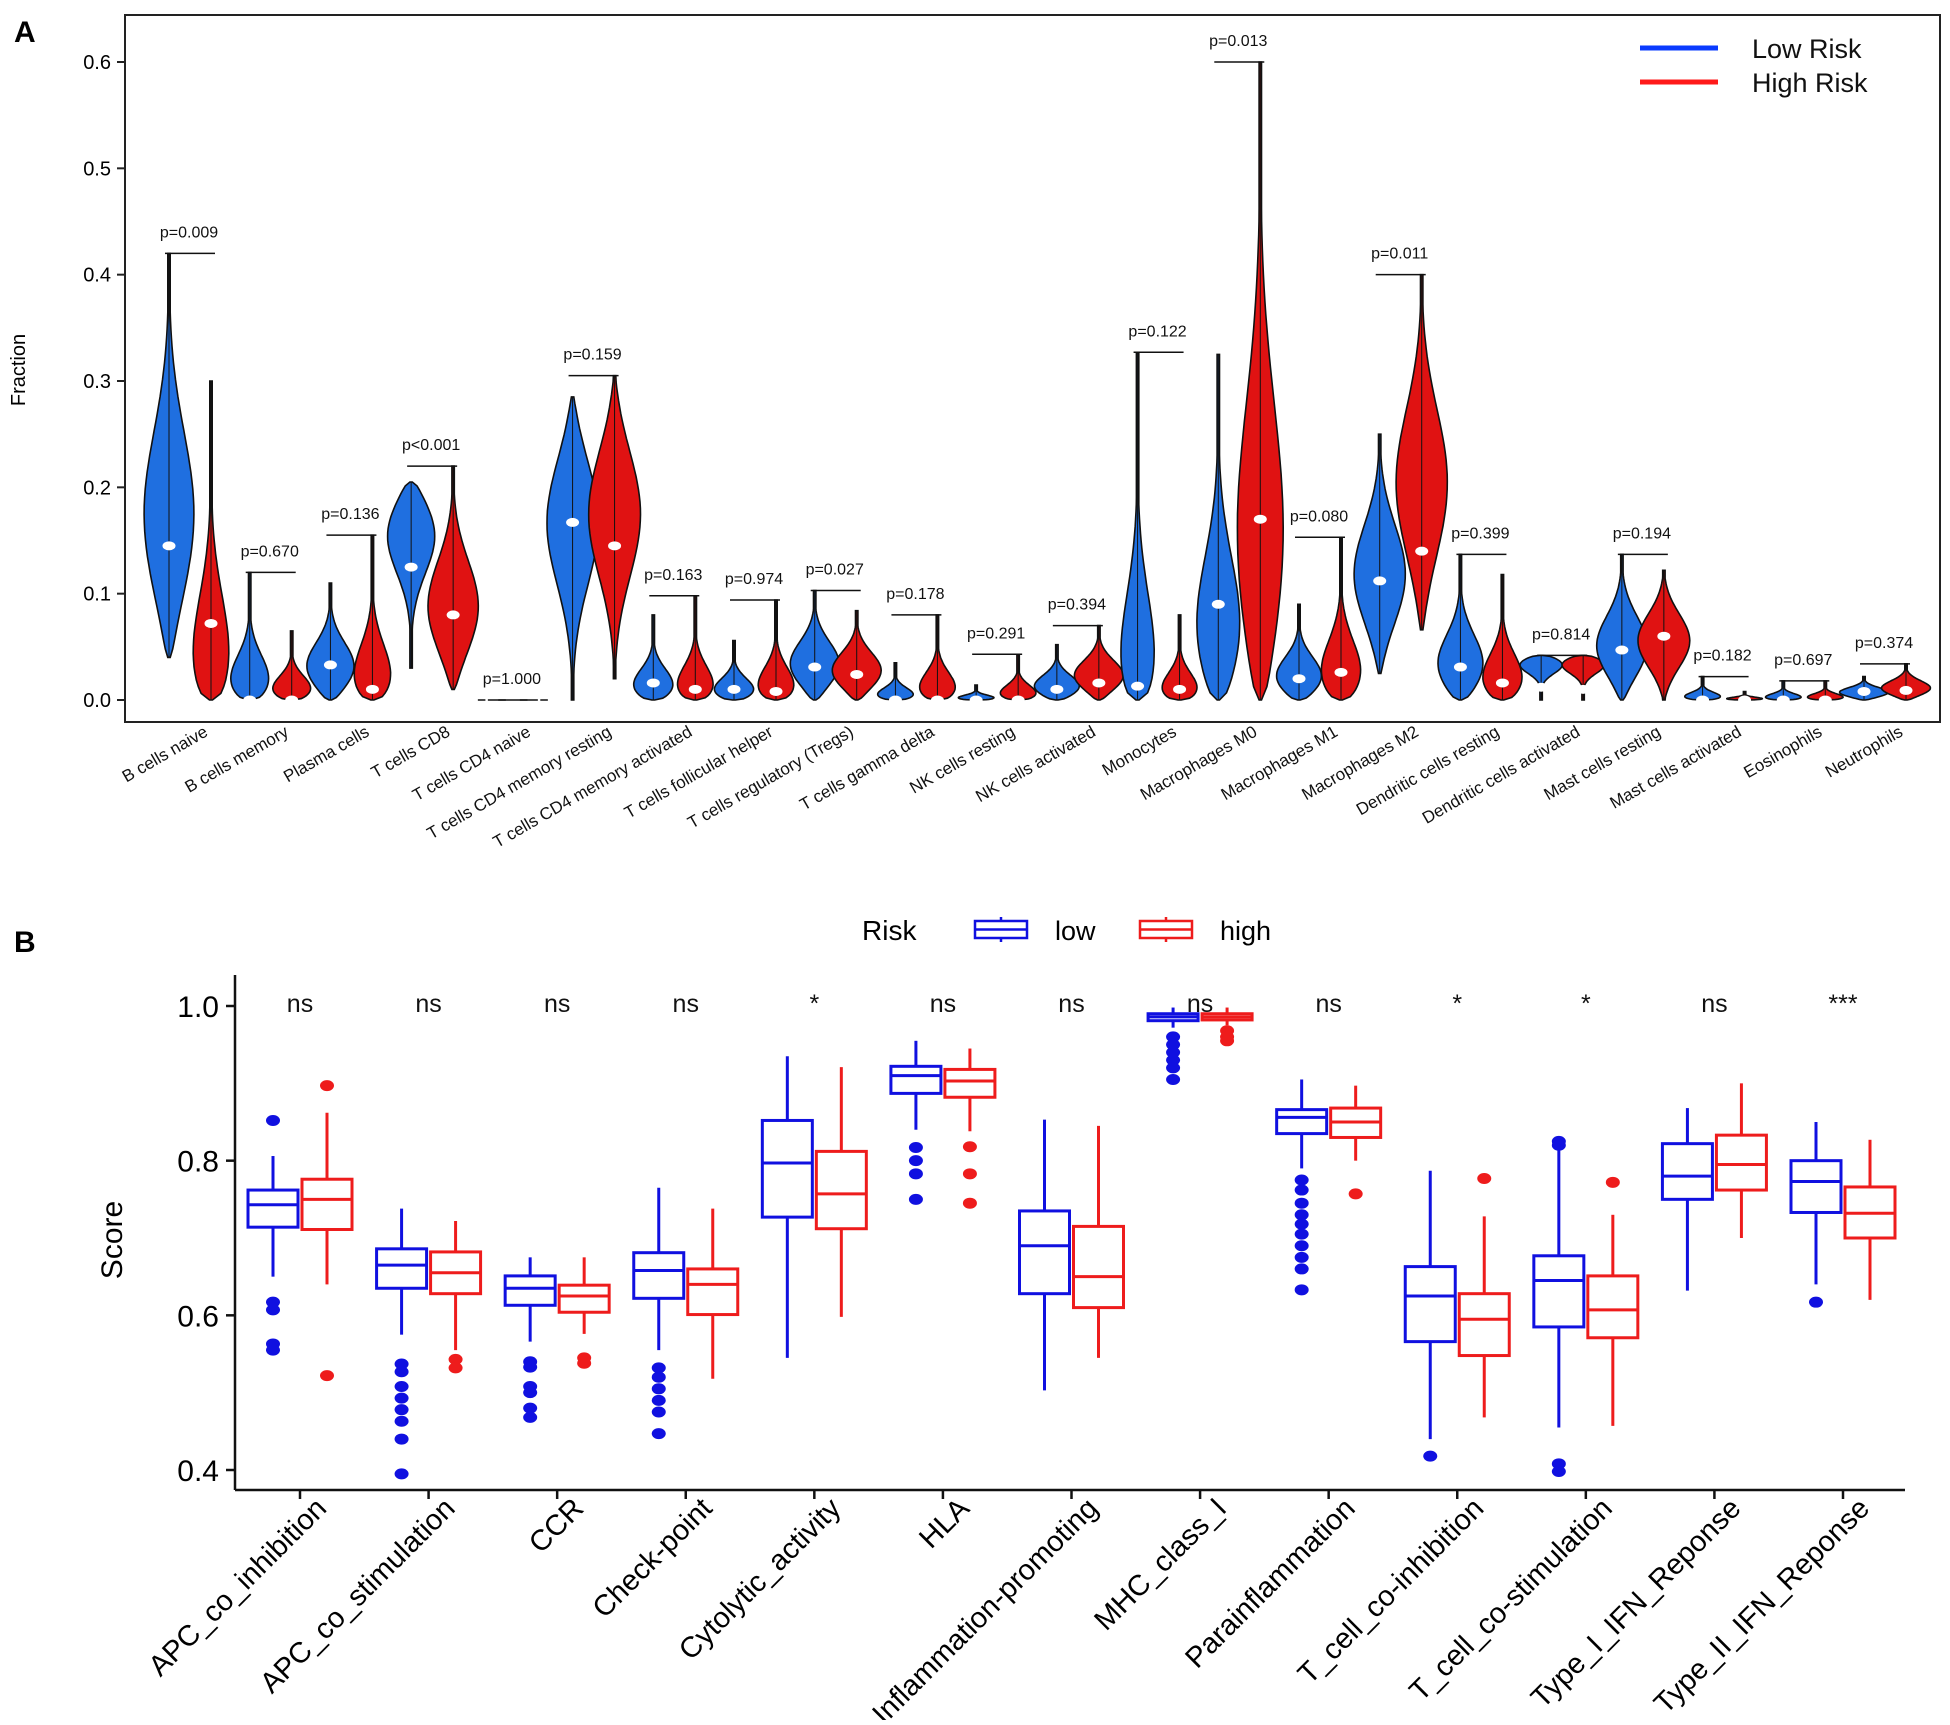 The image size is (1950, 1725). What do you see at coordinates (327, 1376) in the screenshot?
I see `outlier-high-apc-co-inhibition` at bounding box center [327, 1376].